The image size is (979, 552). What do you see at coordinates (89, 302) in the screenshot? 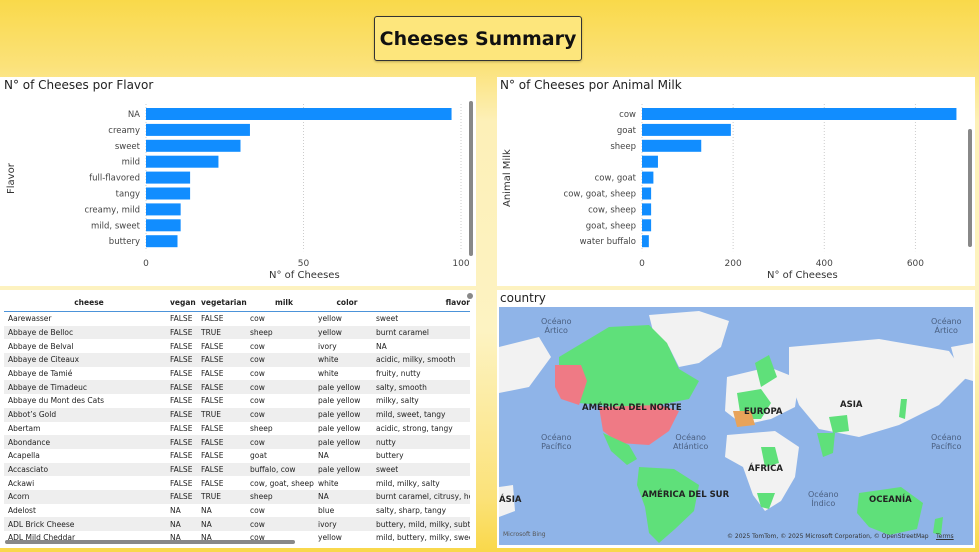
I see `column-header-cheese: cheese` at bounding box center [89, 302].